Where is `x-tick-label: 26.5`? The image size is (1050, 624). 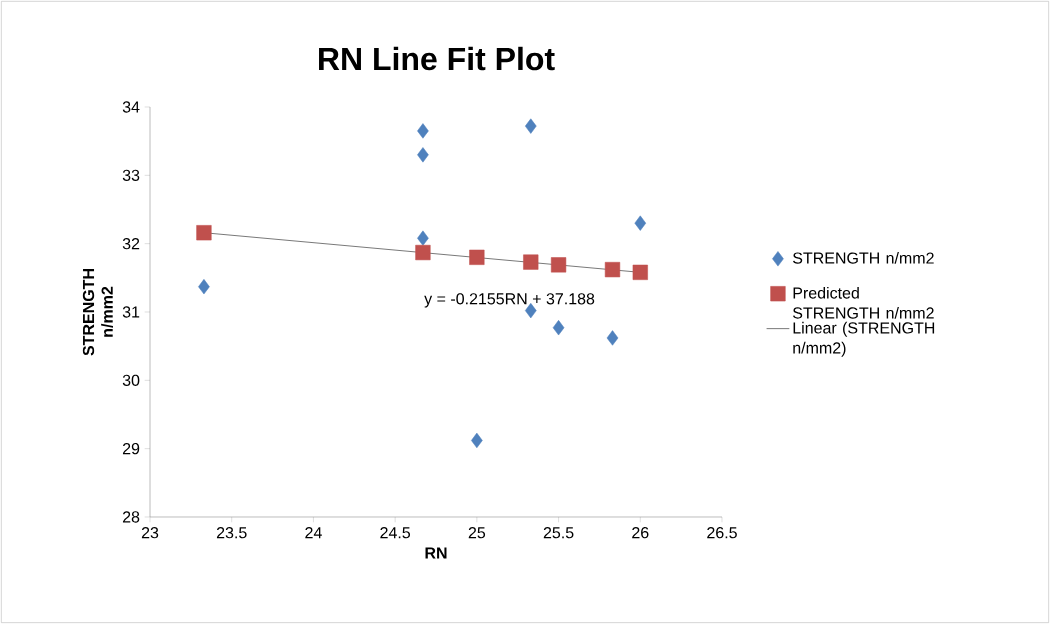
x-tick-label: 26.5 is located at coordinates (722, 533).